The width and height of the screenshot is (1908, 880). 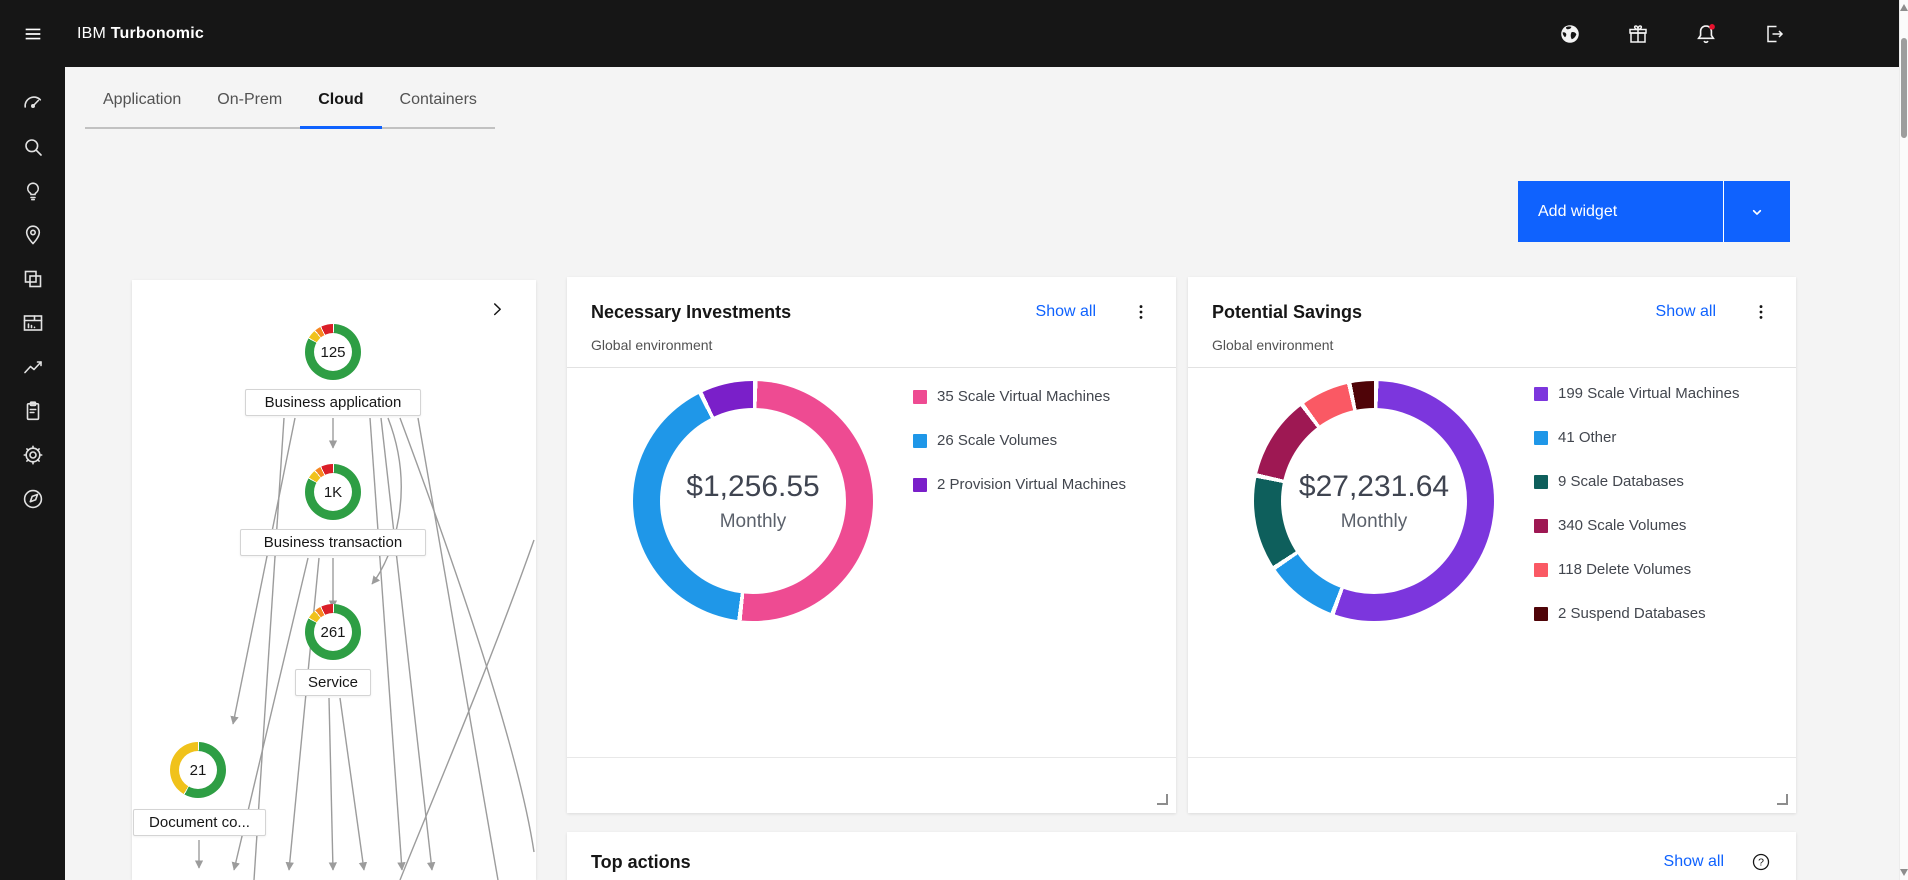 What do you see at coordinates (691, 311) in the screenshot?
I see `card-title: Necessary Investments` at bounding box center [691, 311].